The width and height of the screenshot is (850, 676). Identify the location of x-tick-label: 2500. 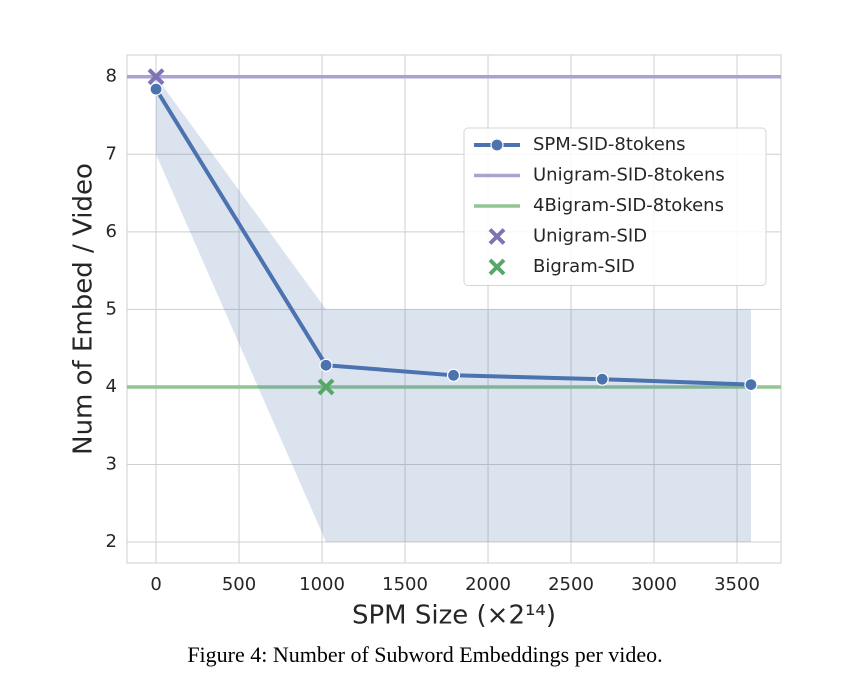
(571, 584).